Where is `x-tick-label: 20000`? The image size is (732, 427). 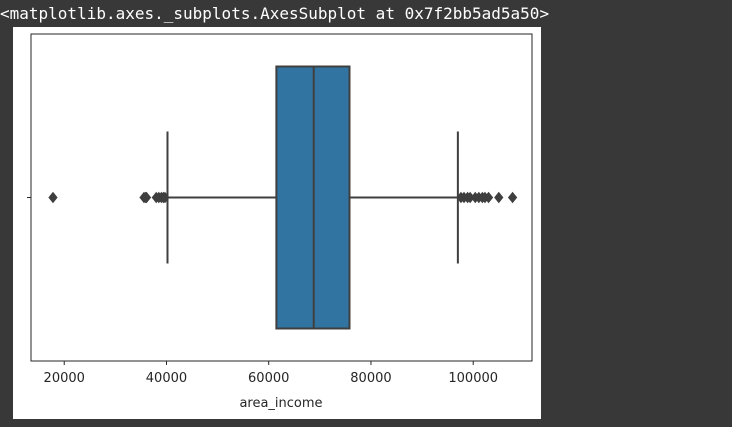
x-tick-label: 20000 is located at coordinates (64, 378).